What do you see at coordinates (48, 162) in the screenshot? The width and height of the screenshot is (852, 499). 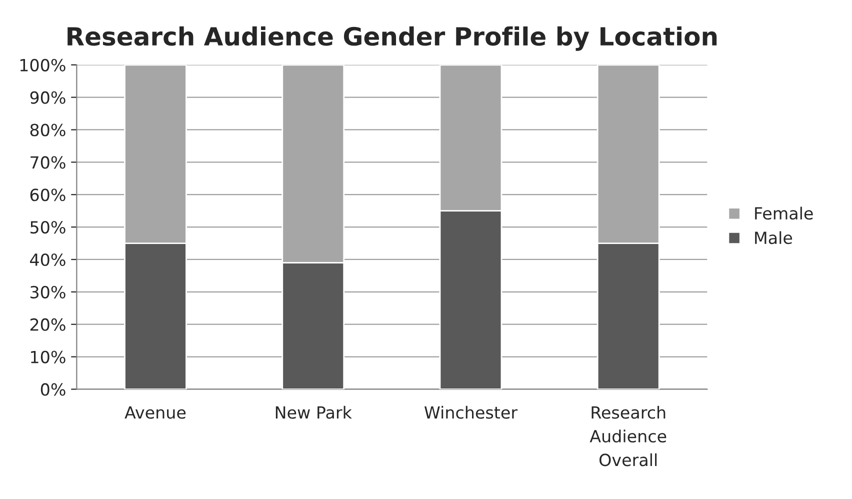 I see `y-tick-label: 70%` at bounding box center [48, 162].